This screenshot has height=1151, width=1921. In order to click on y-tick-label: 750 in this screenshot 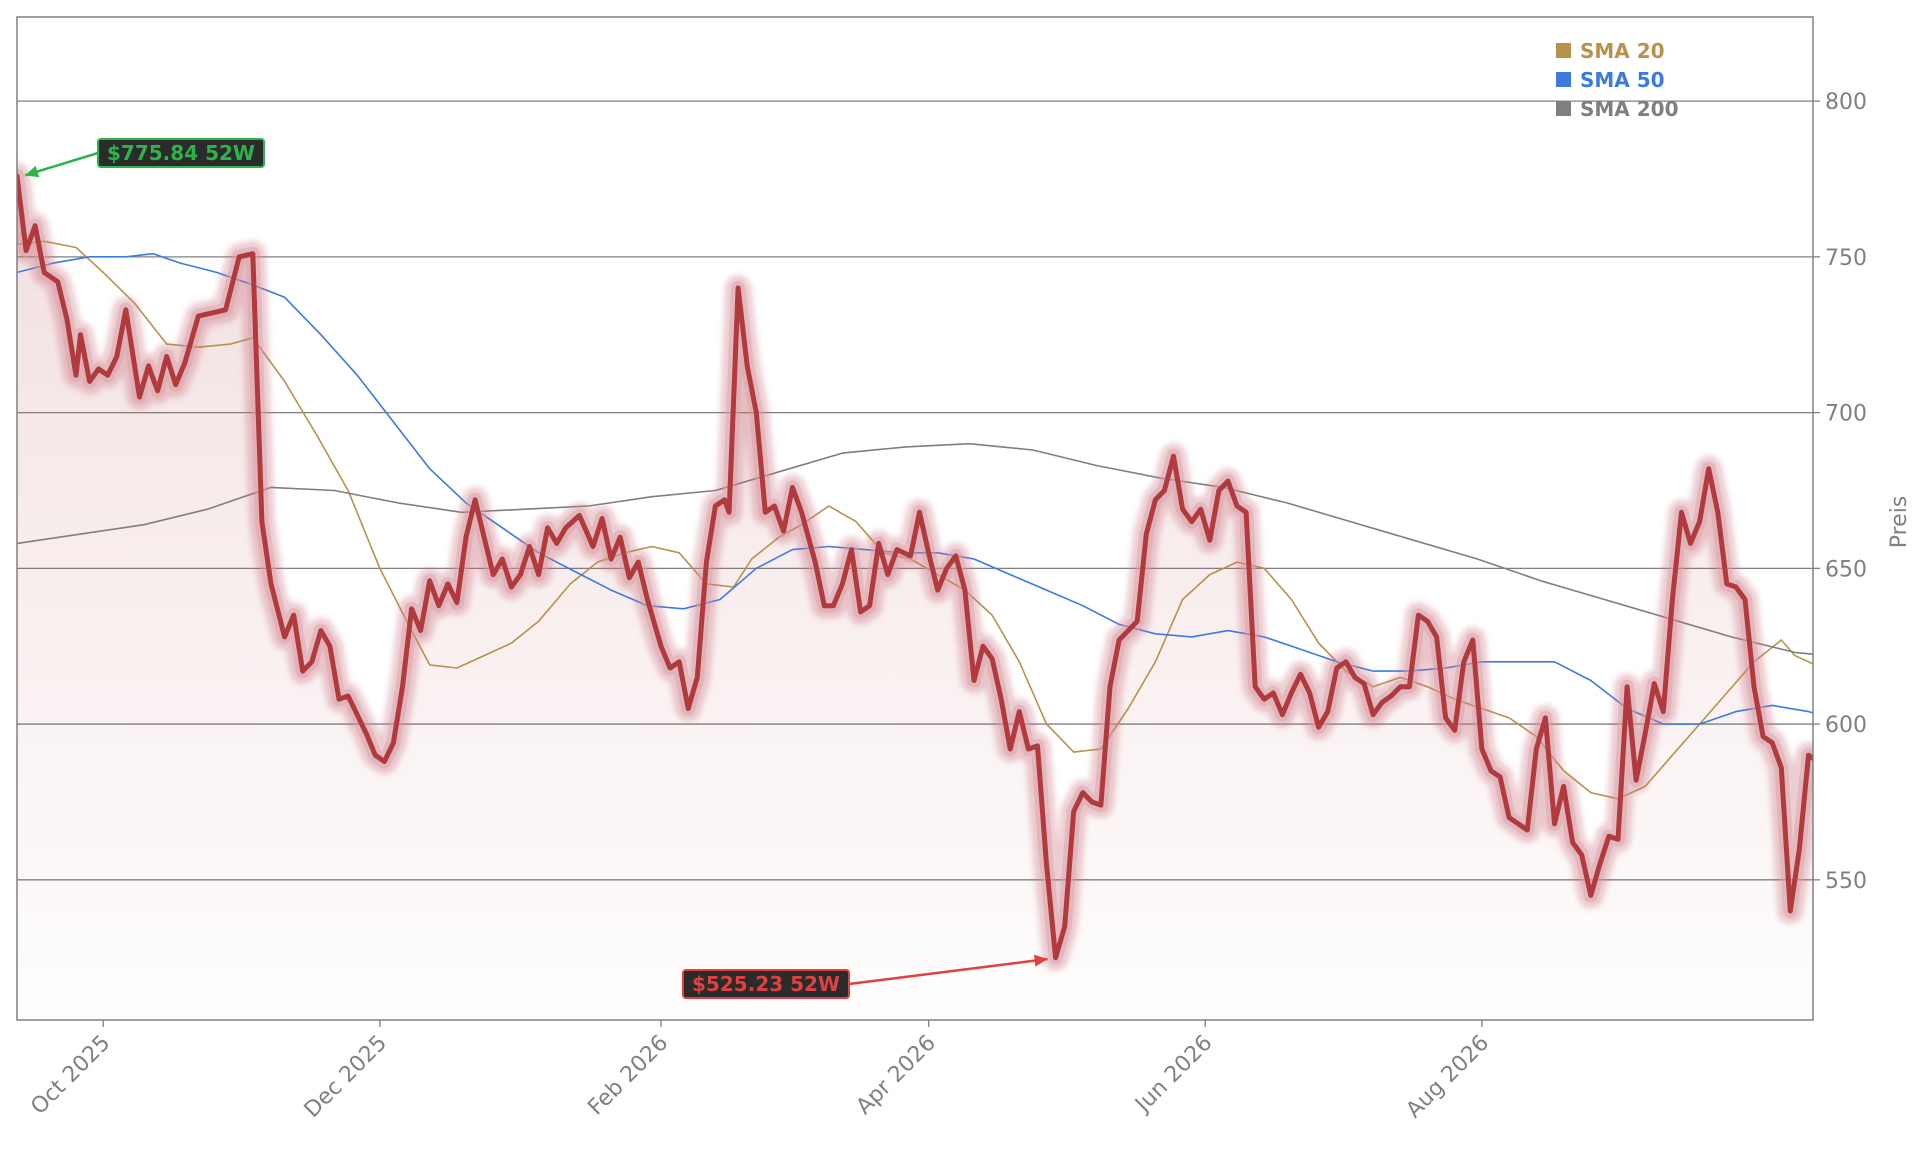, I will do `click(1846, 258)`.